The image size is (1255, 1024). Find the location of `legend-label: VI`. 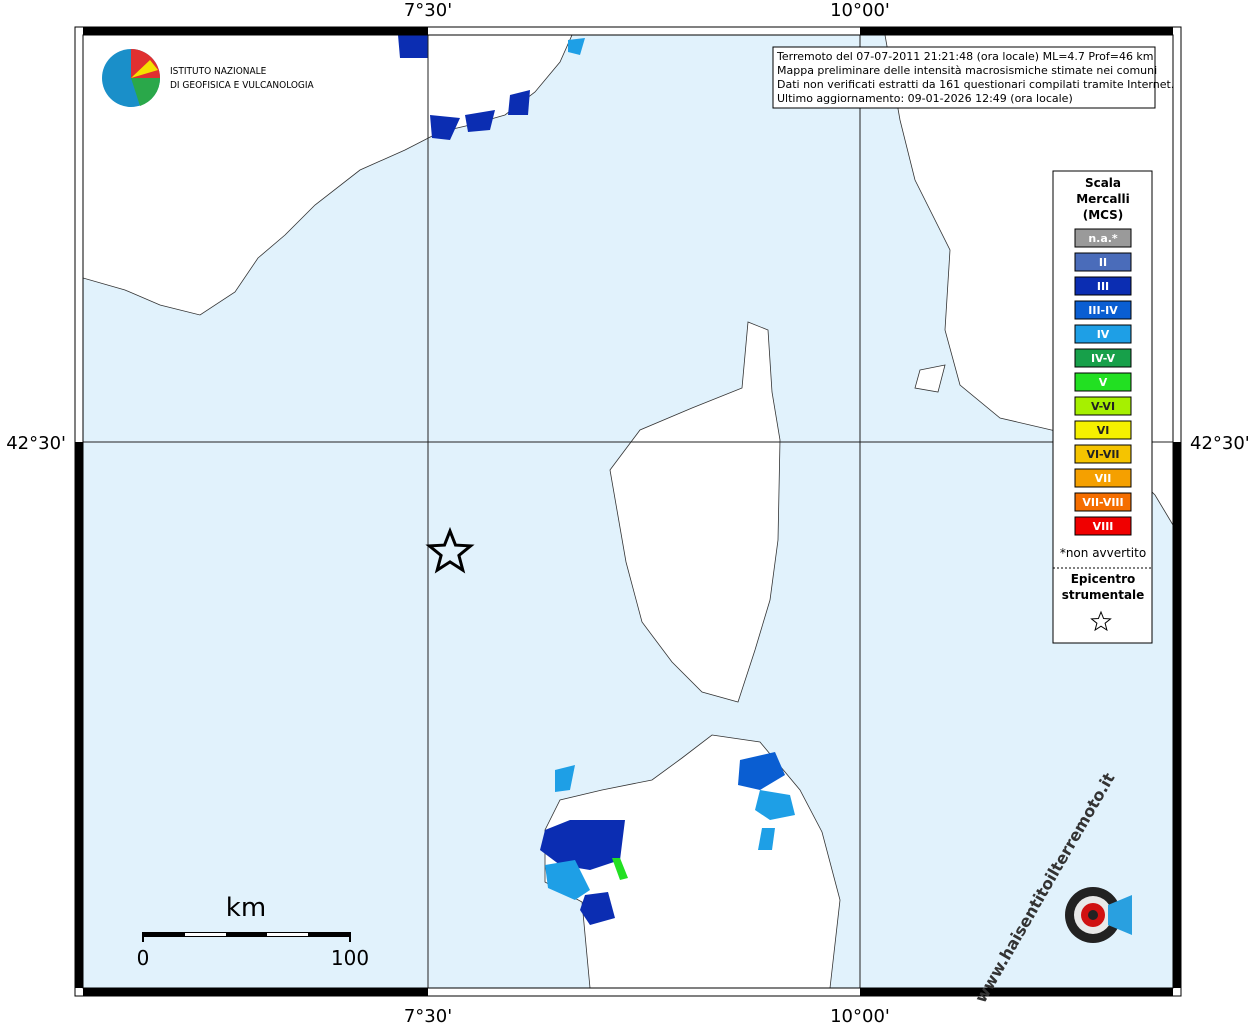

legend-label: VI is located at coordinates (1103, 430).